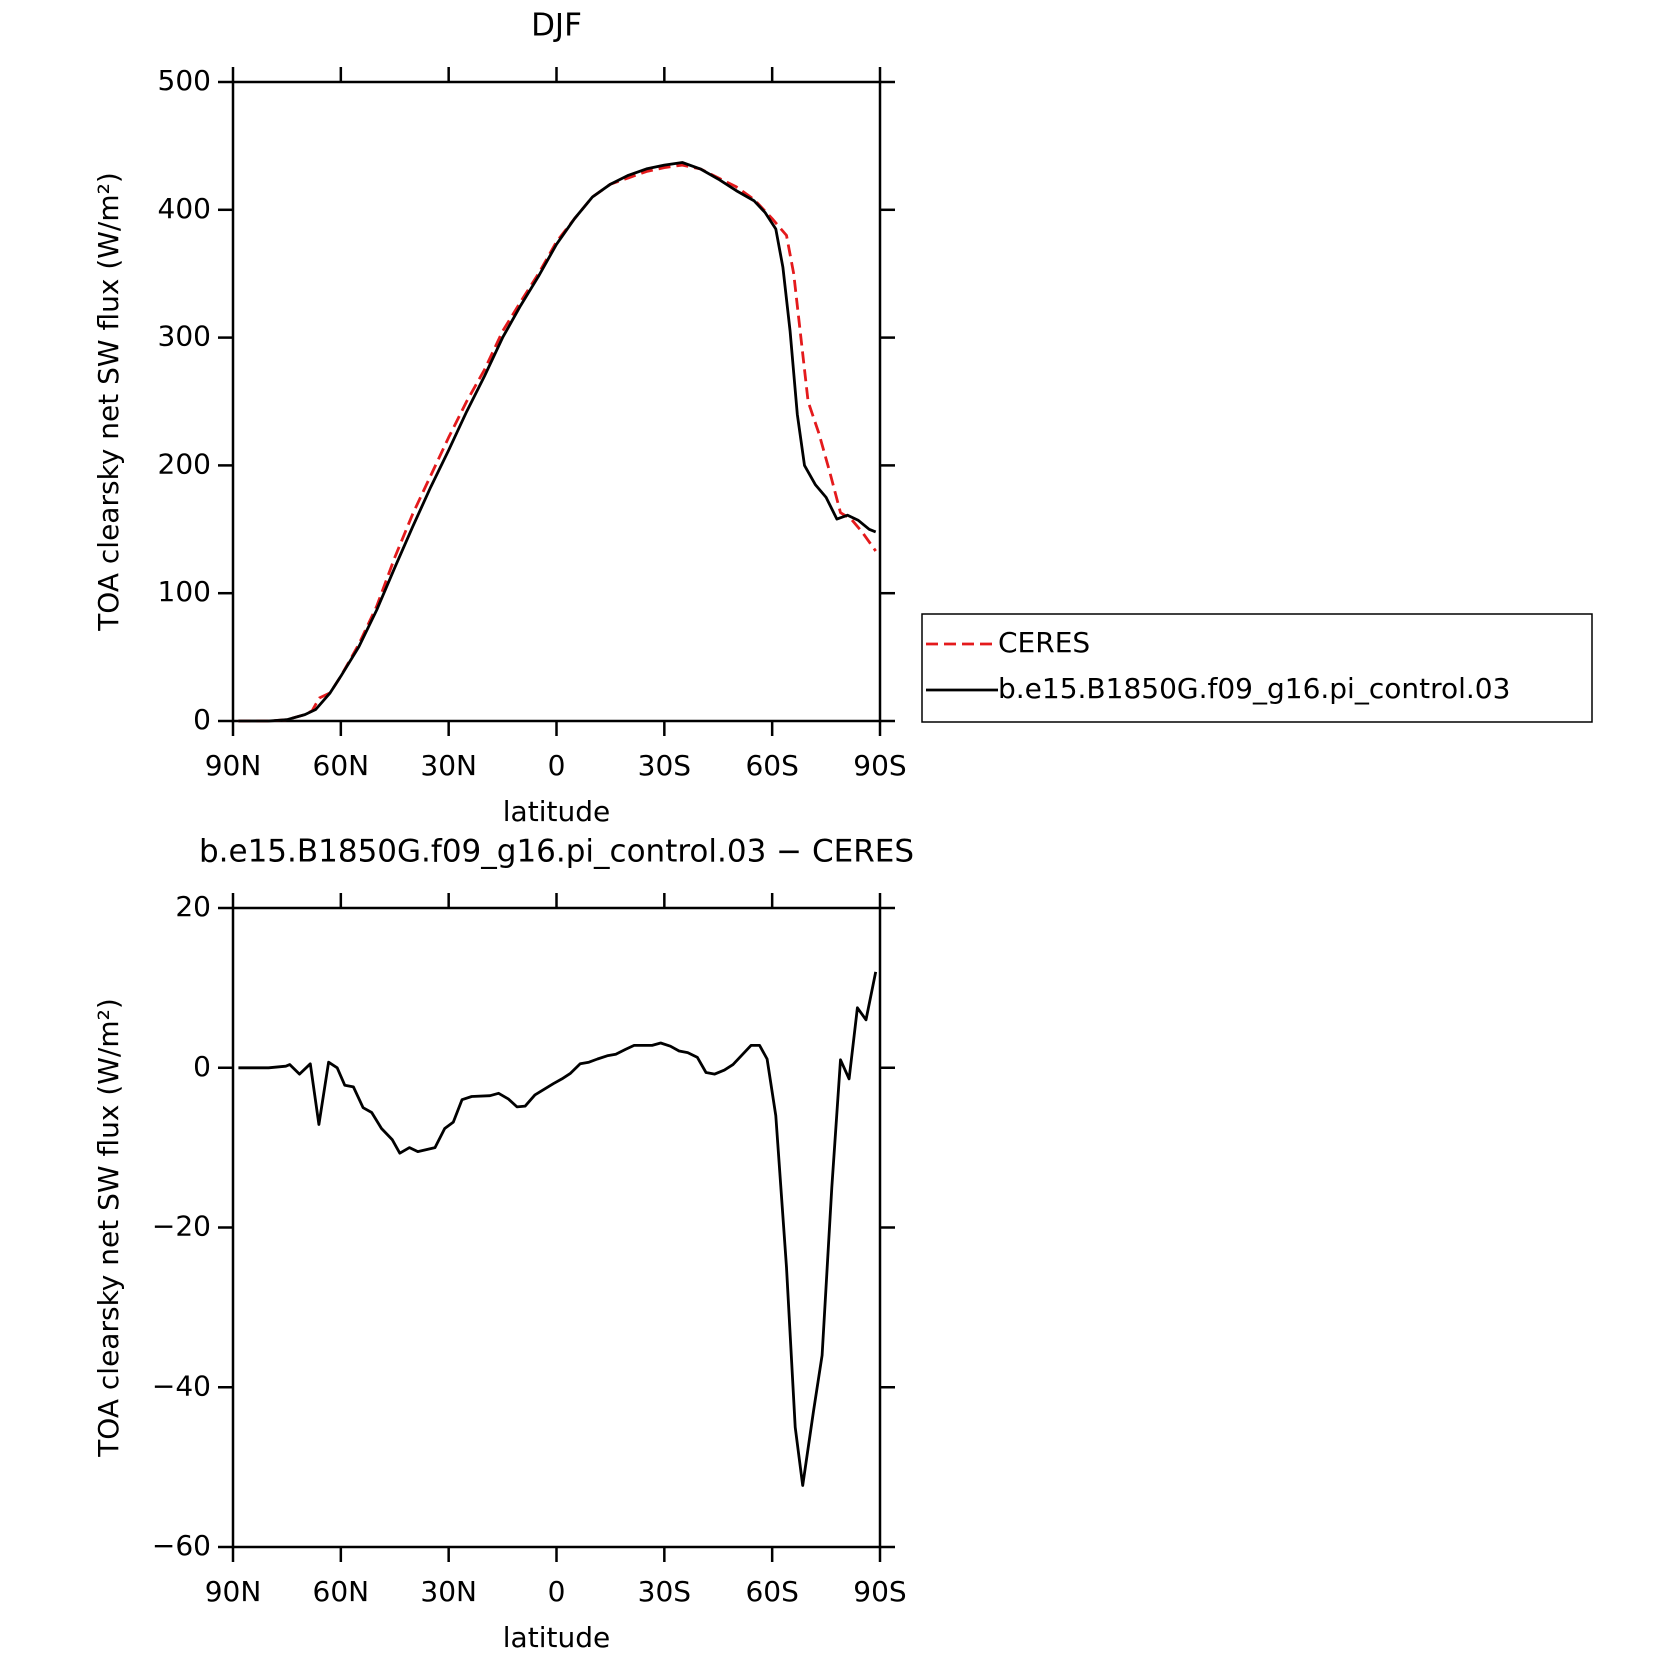  Describe the element at coordinates (556, 26) in the screenshot. I see `chart-title: DJF` at that location.